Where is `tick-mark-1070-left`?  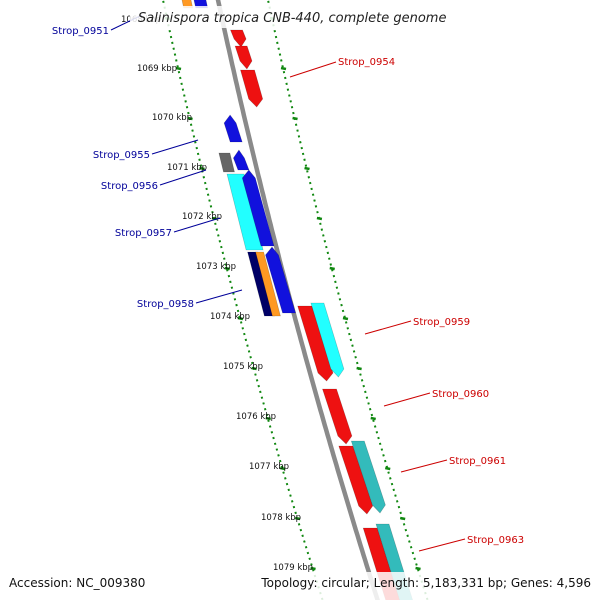 tick-mark-1070-left is located at coordinates (190, 118).